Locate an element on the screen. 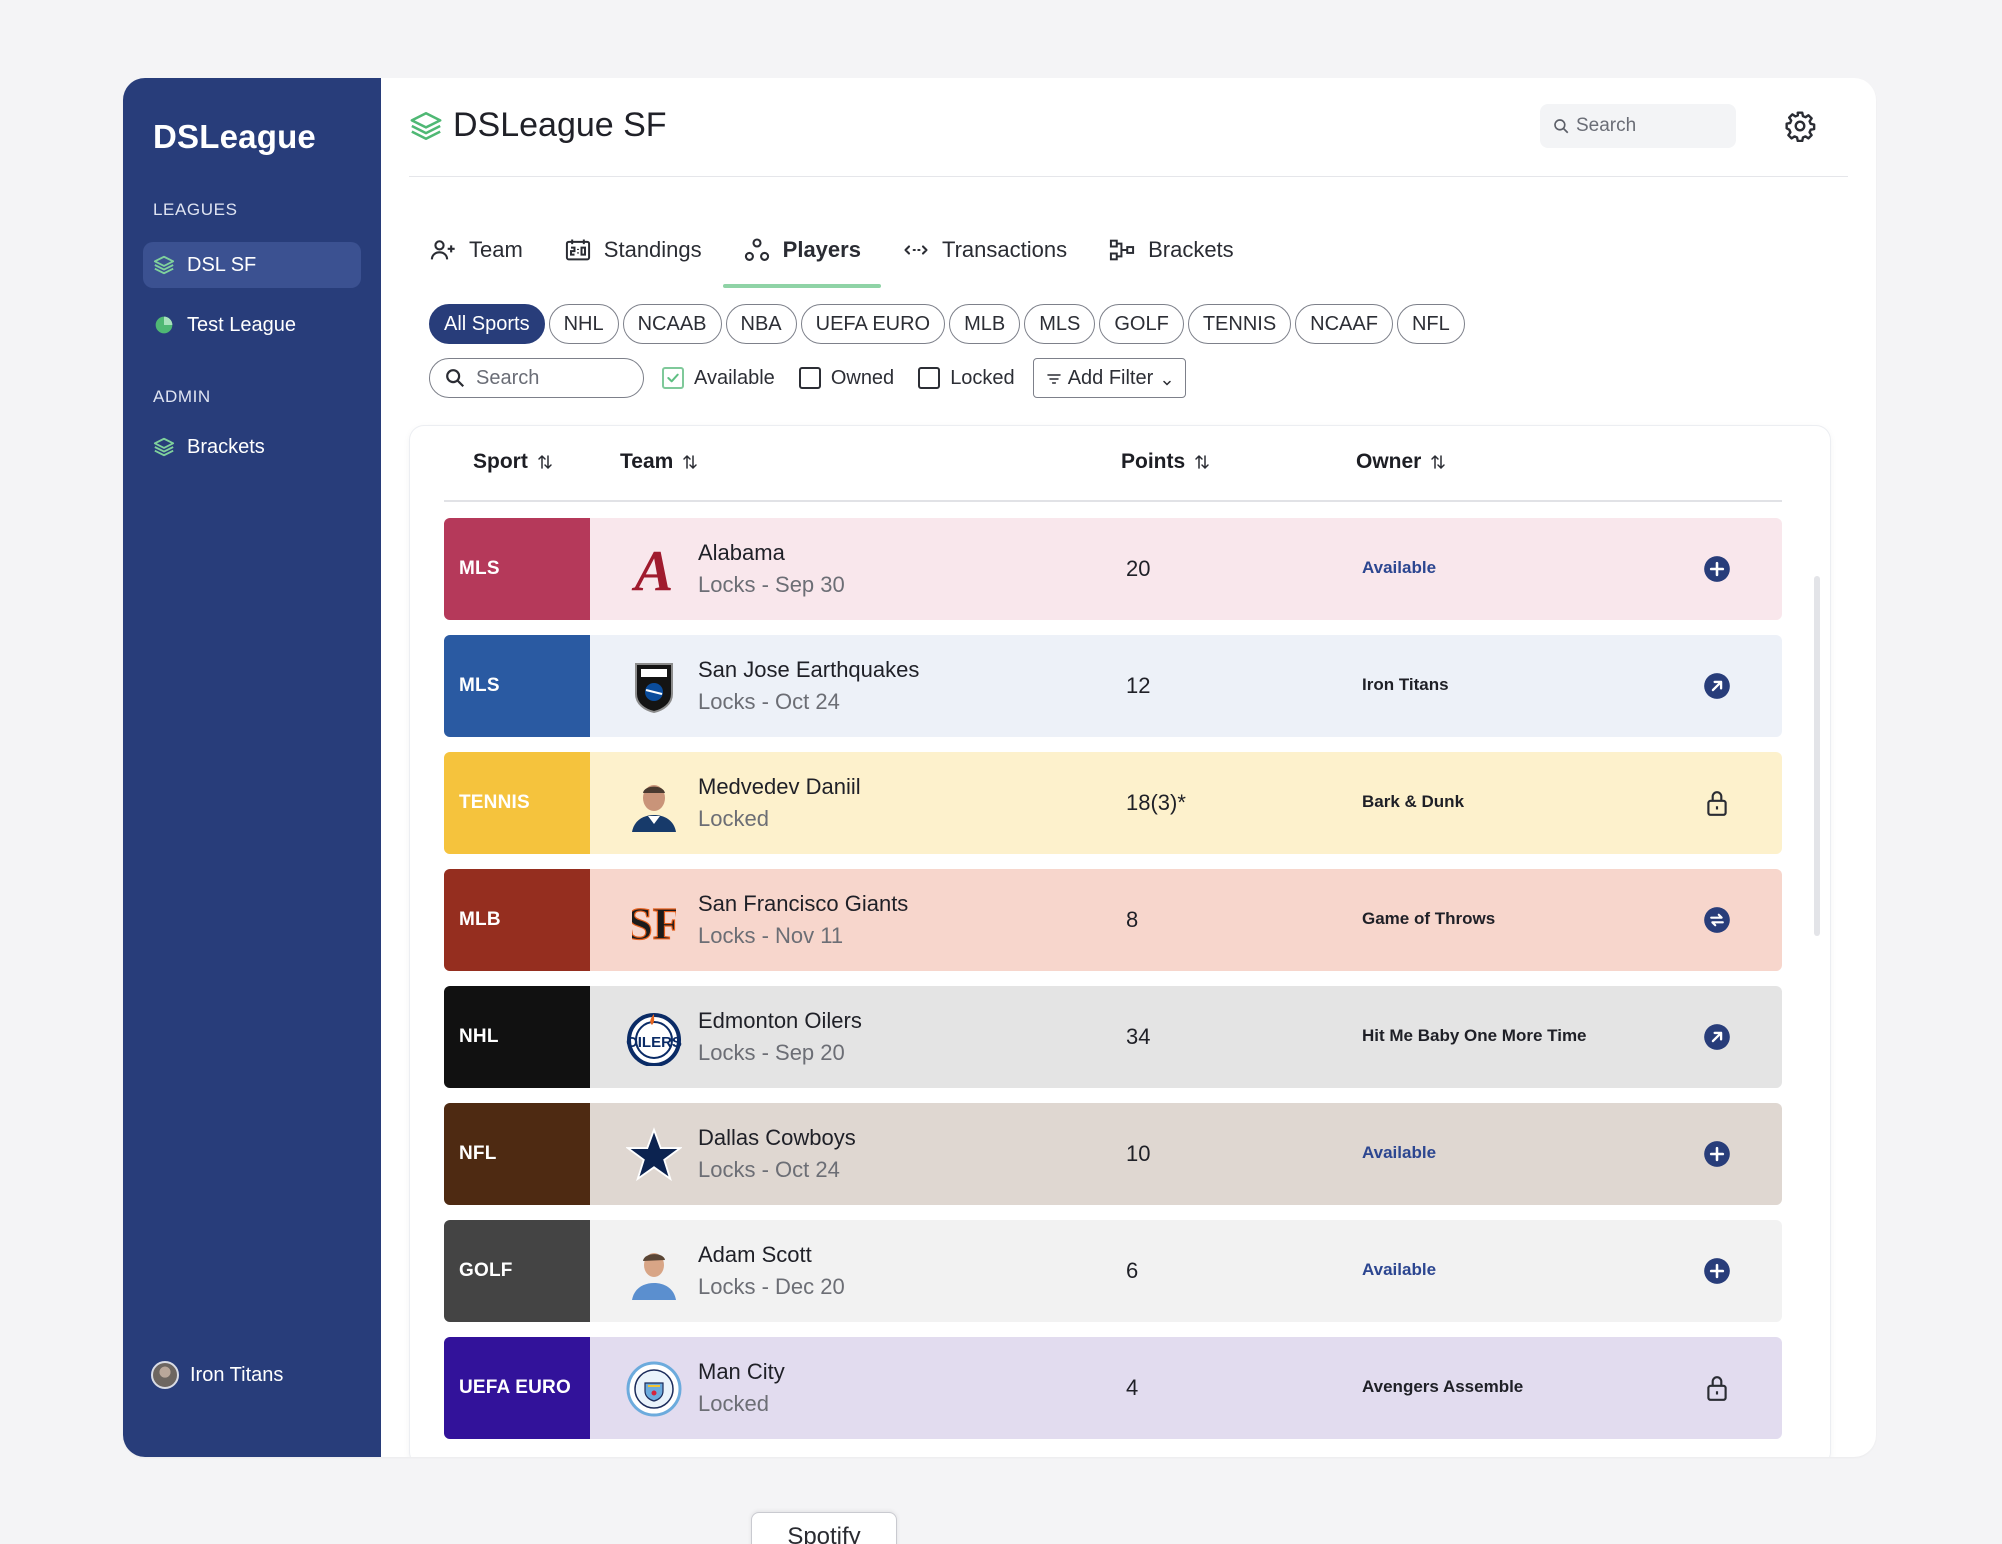 This screenshot has width=2002, height=1544. team-lock-date: Locks - Nov 11 is located at coordinates (771, 935).